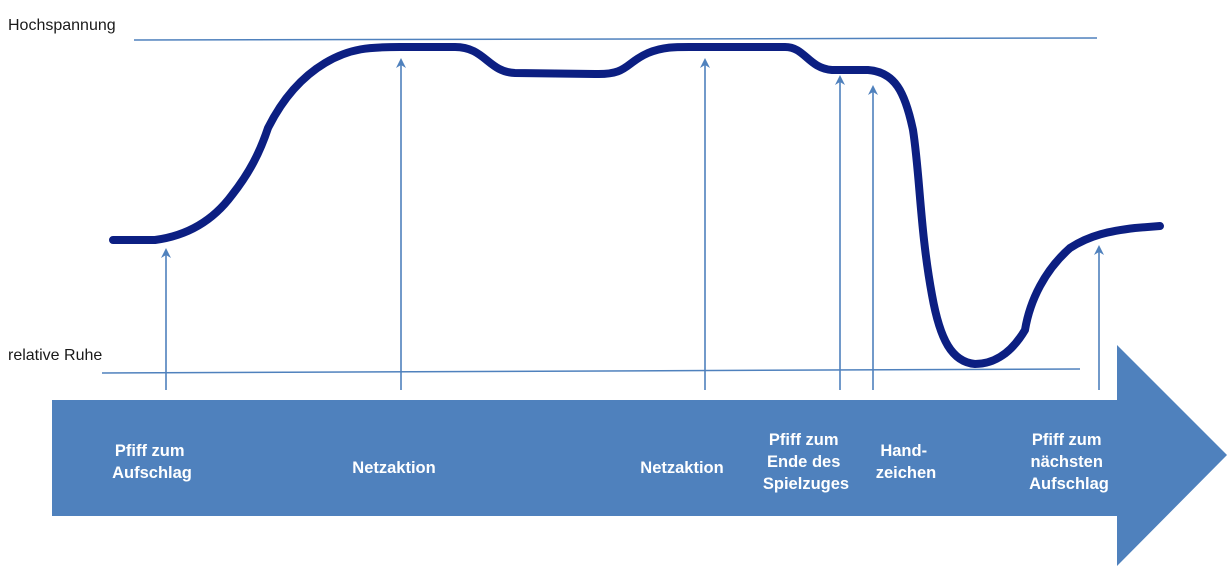 This screenshot has width=1227, height=568. Describe the element at coordinates (906, 462) in the screenshot. I see `hand-signal-label: Hand- zeichen` at that location.